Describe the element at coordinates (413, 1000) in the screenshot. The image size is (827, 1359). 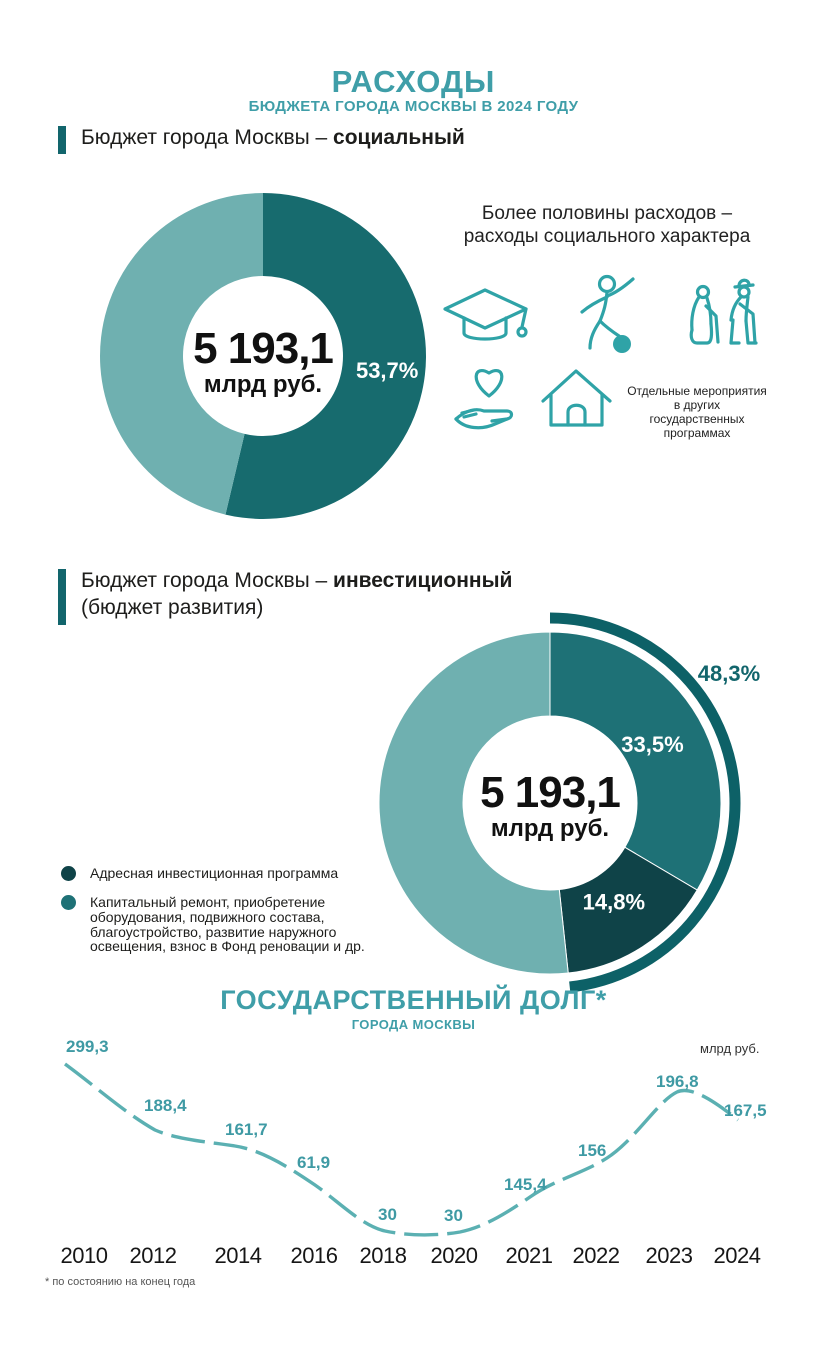
I see `debt-chart-title: ГОСУДАРСТВЕННЫЙ ДОЛГ*` at that location.